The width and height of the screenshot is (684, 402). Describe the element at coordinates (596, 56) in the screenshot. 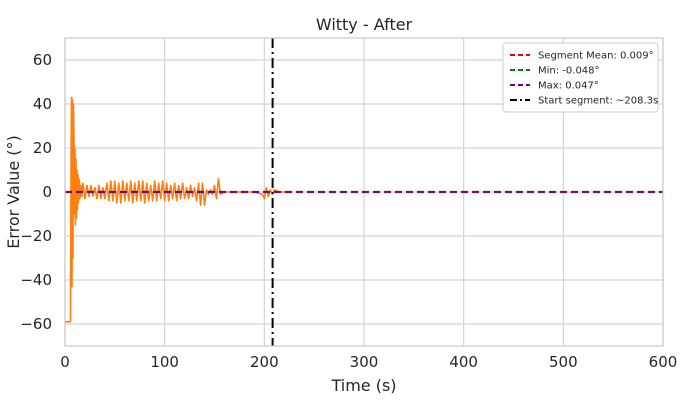

I see `legend-entry: Segment Mean: 0.009°` at that location.